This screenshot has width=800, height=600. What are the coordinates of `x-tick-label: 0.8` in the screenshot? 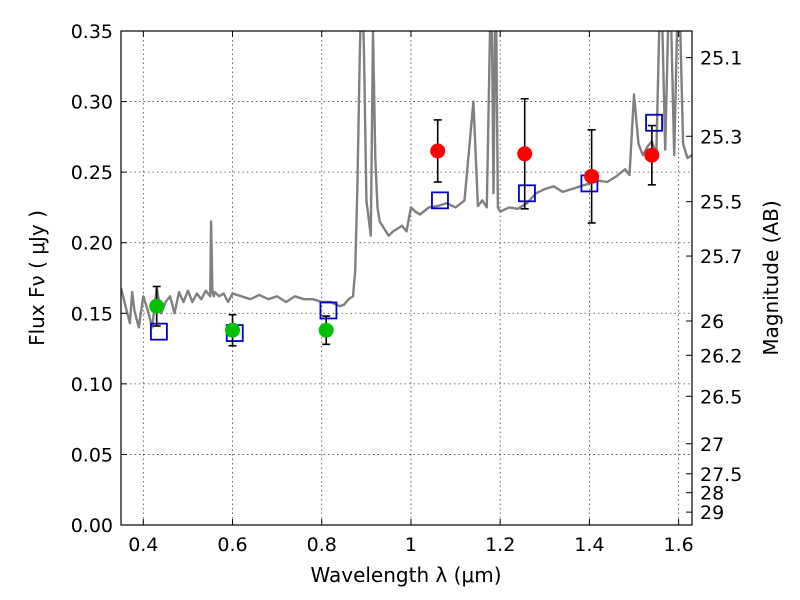 It's located at (322, 545).